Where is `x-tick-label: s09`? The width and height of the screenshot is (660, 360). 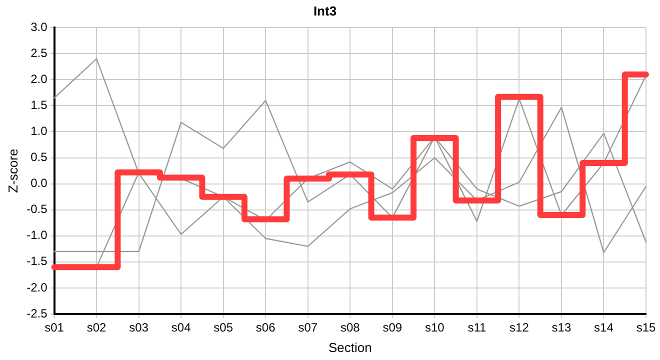
x-tick-label: s09 is located at coordinates (392, 327).